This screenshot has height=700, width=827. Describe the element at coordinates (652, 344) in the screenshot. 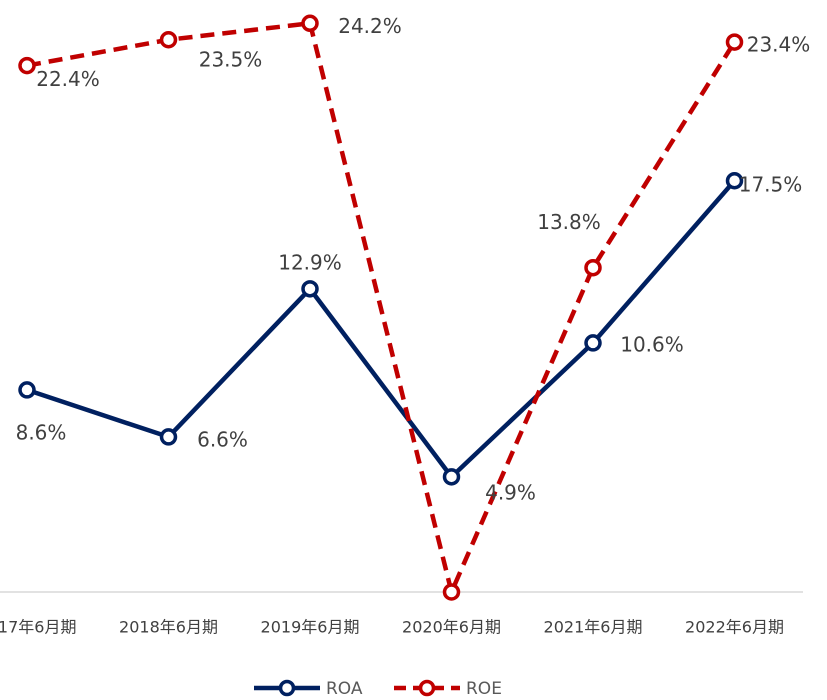

I see `data-label: 10.6%` at that location.